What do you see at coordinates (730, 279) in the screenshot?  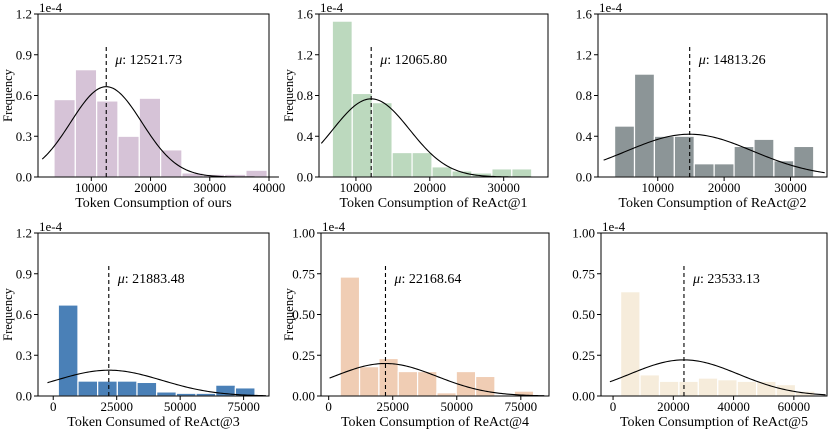 I see `mu-value: : 23533.13` at bounding box center [730, 279].